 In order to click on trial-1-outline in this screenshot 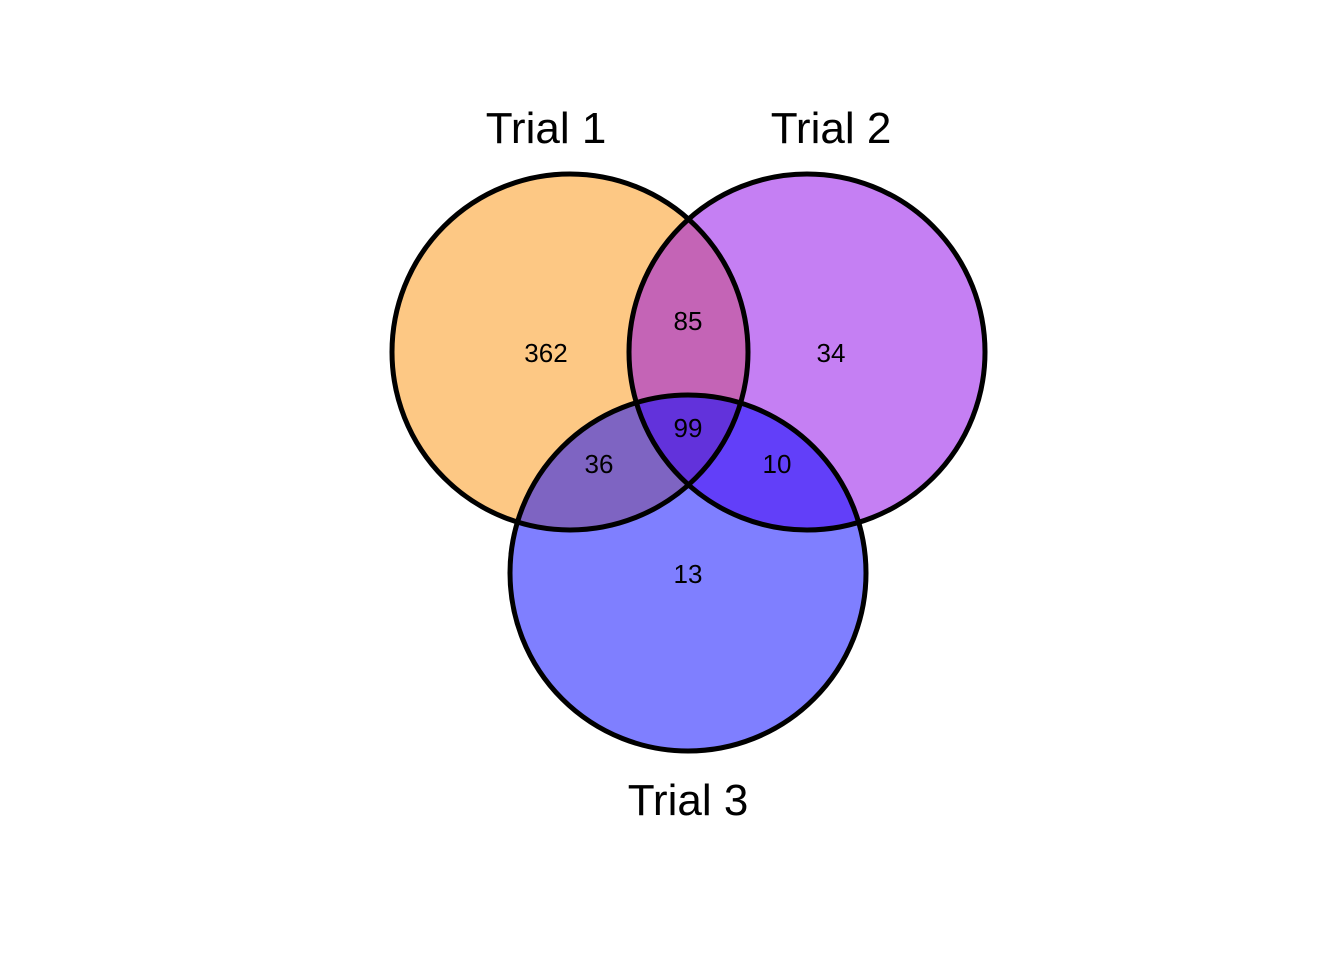, I will do `click(570, 352)`.